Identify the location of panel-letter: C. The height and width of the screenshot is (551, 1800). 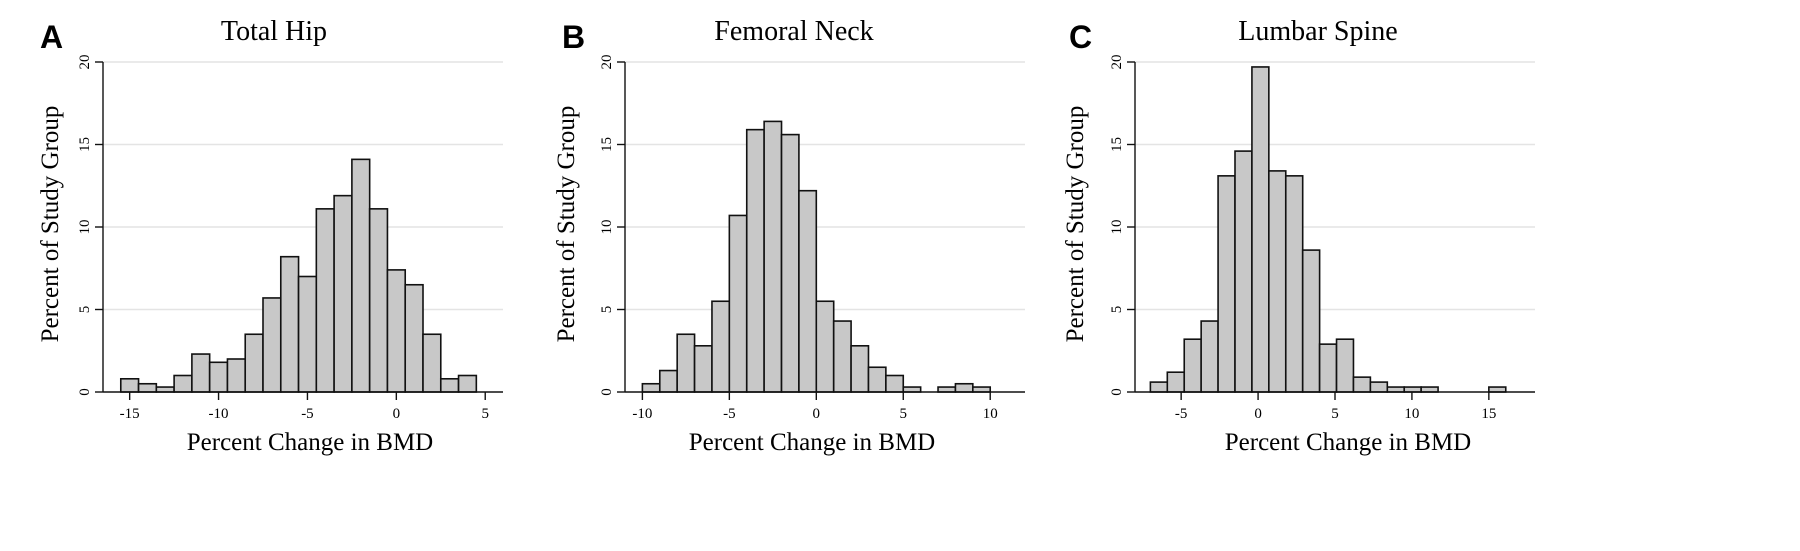
(1080, 37).